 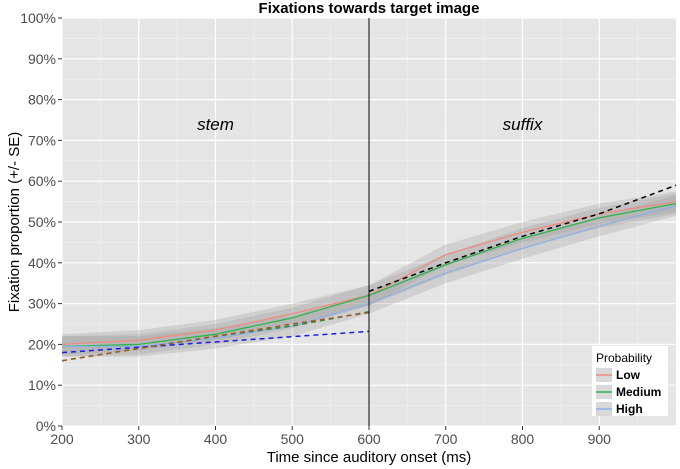 I want to click on annotations: stem suffix, so click(x=370, y=124).